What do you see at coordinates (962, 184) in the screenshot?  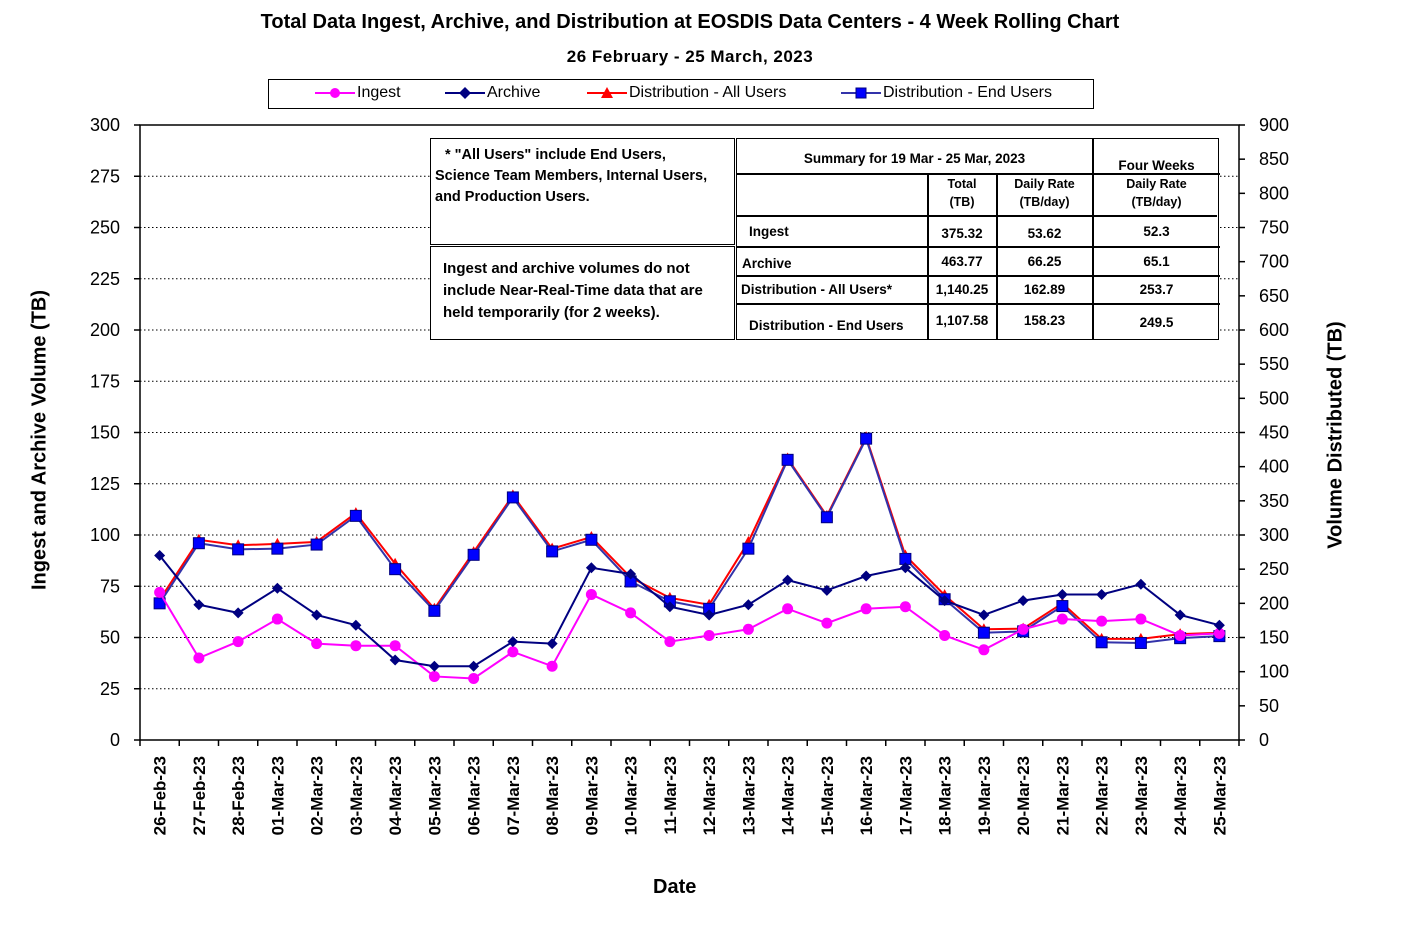 I see `col-total: Total` at bounding box center [962, 184].